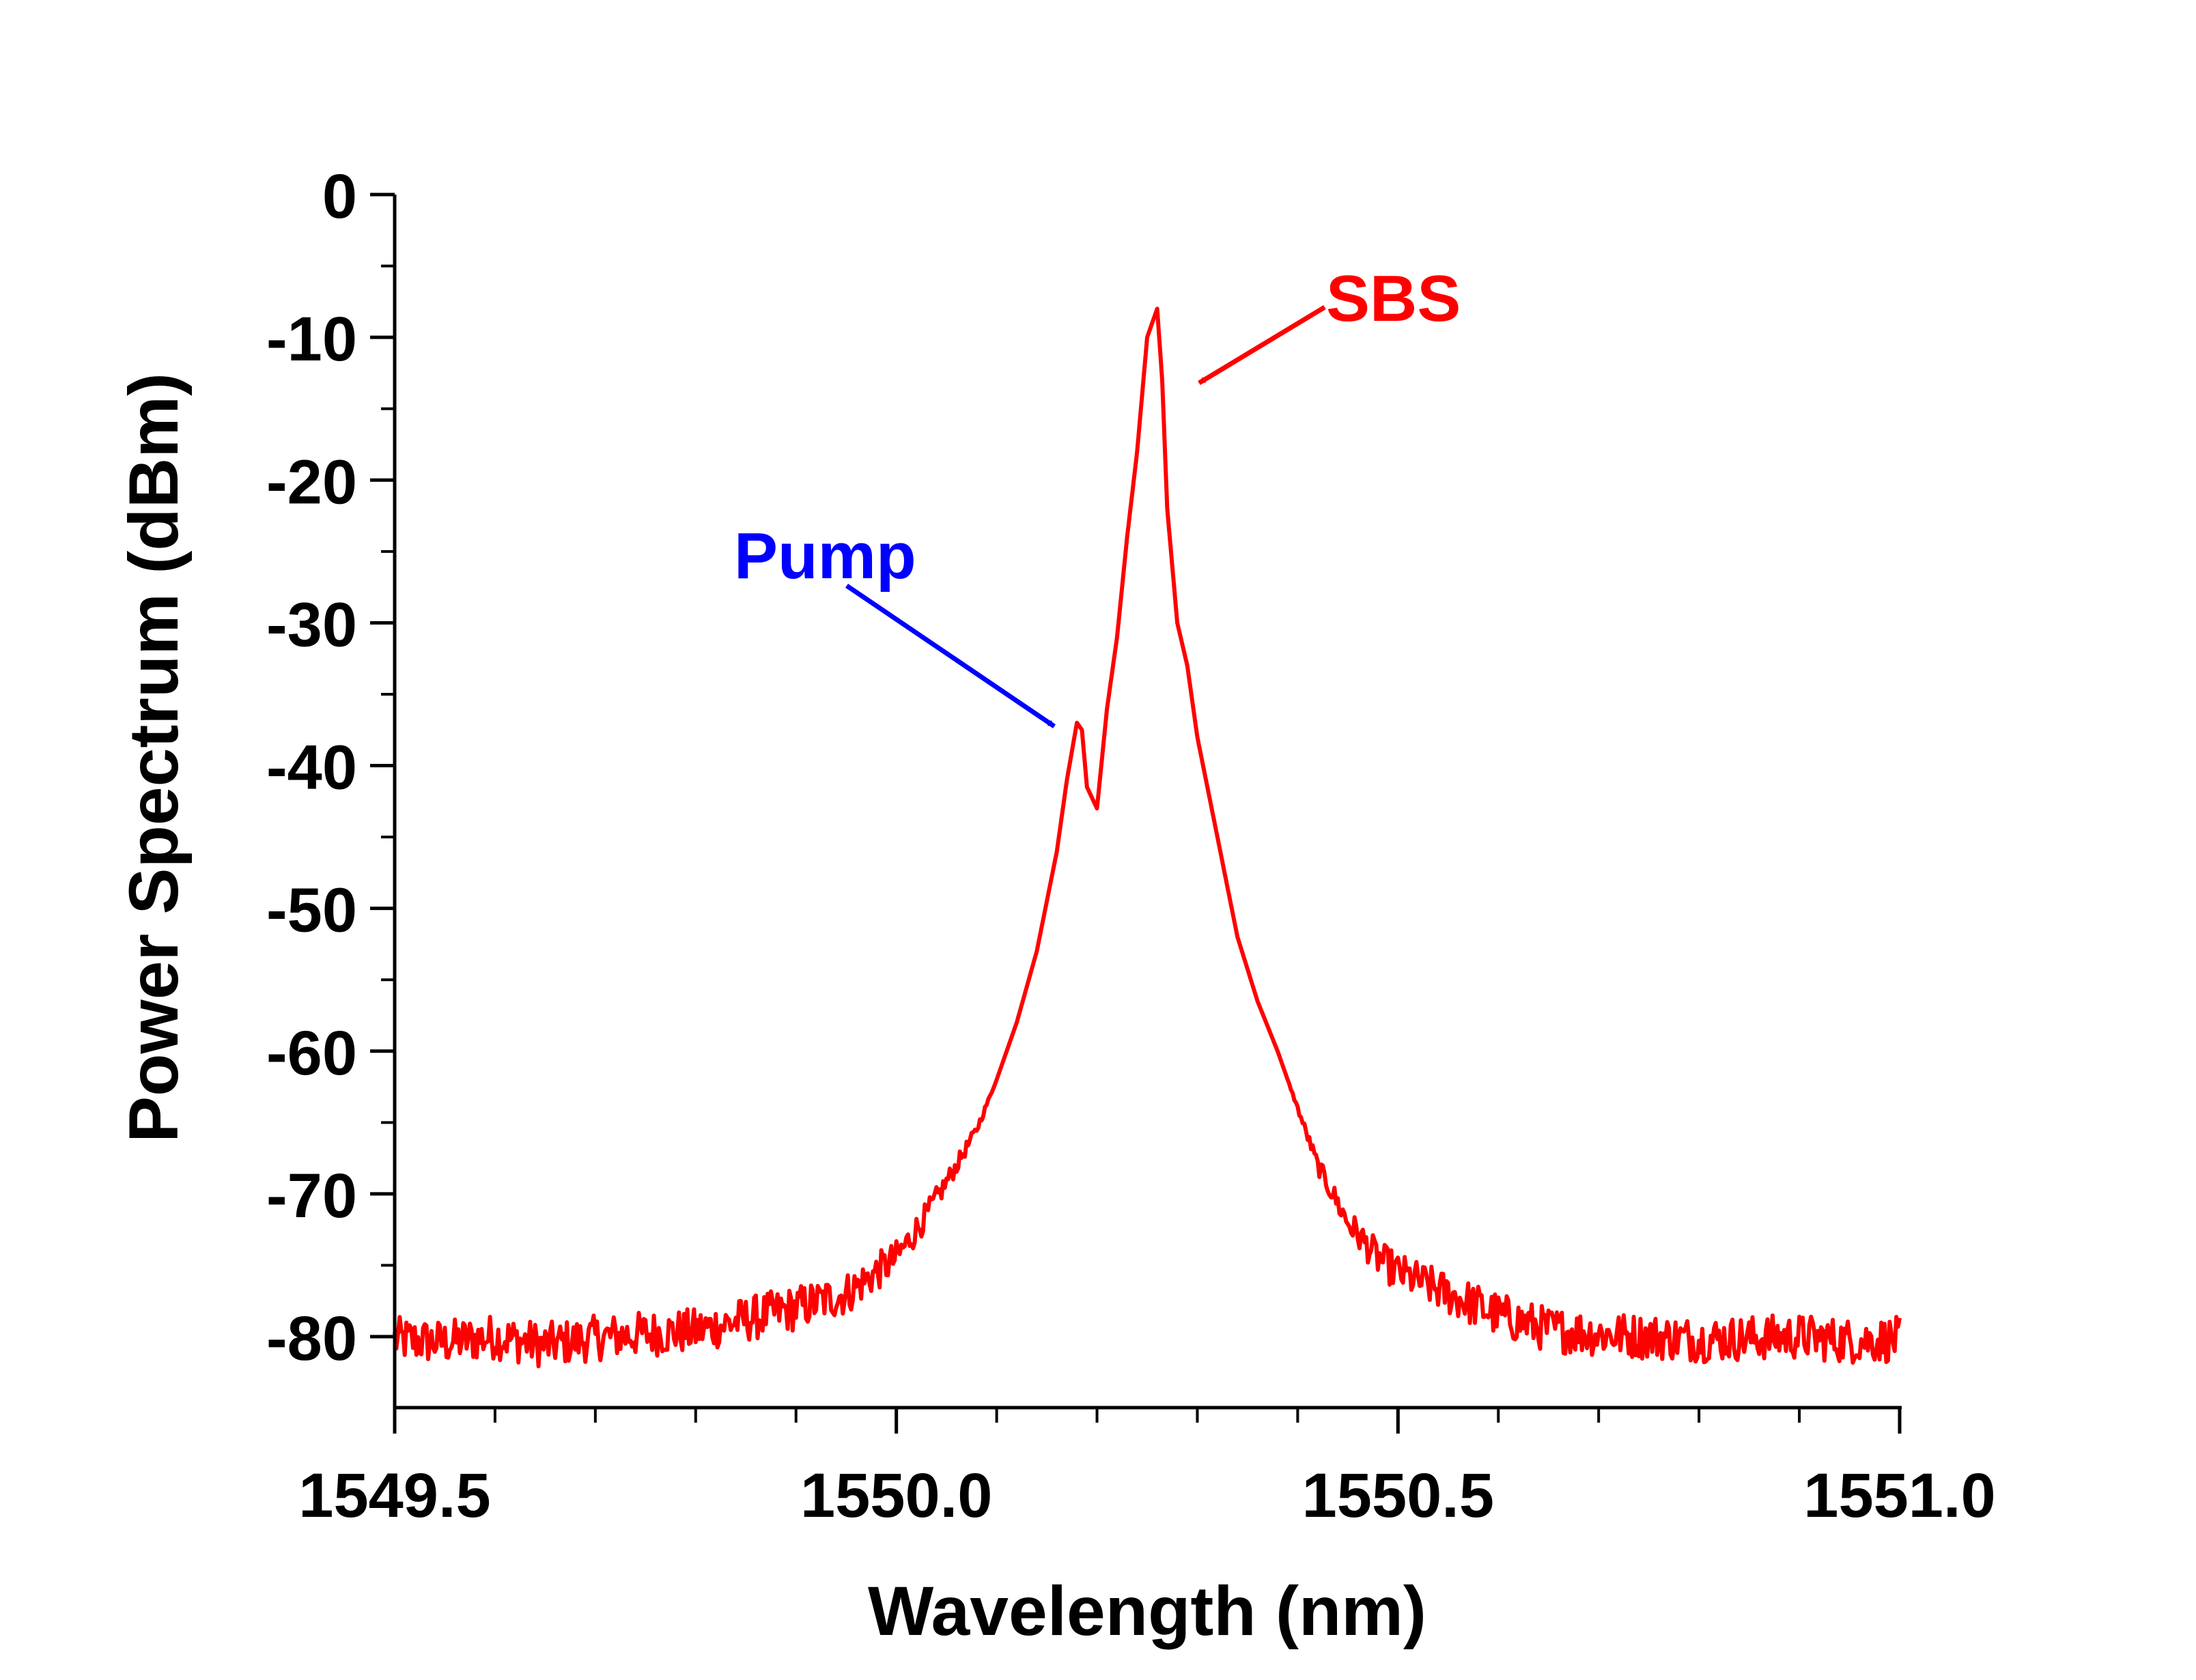  I want to click on y-tick-label: 0, so click(339, 196).